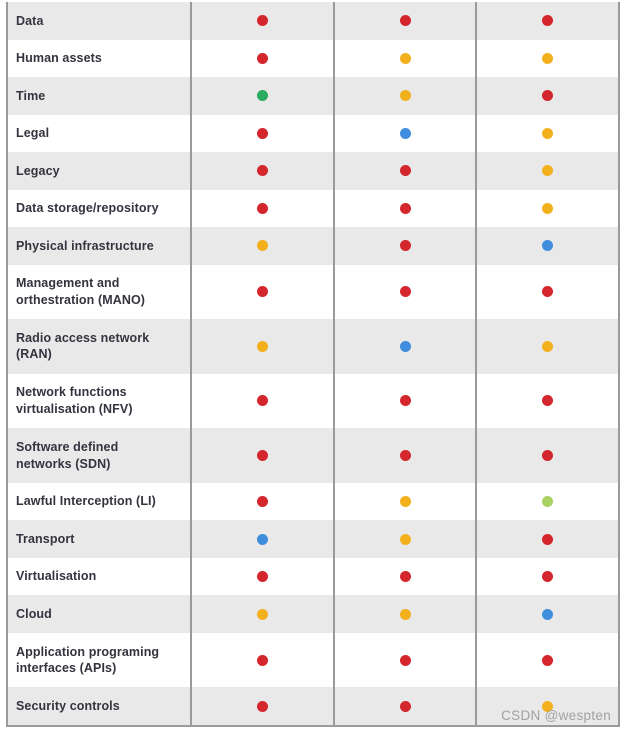 This screenshot has width=628, height=736. I want to click on table-row: Legacy, so click(314, 171).